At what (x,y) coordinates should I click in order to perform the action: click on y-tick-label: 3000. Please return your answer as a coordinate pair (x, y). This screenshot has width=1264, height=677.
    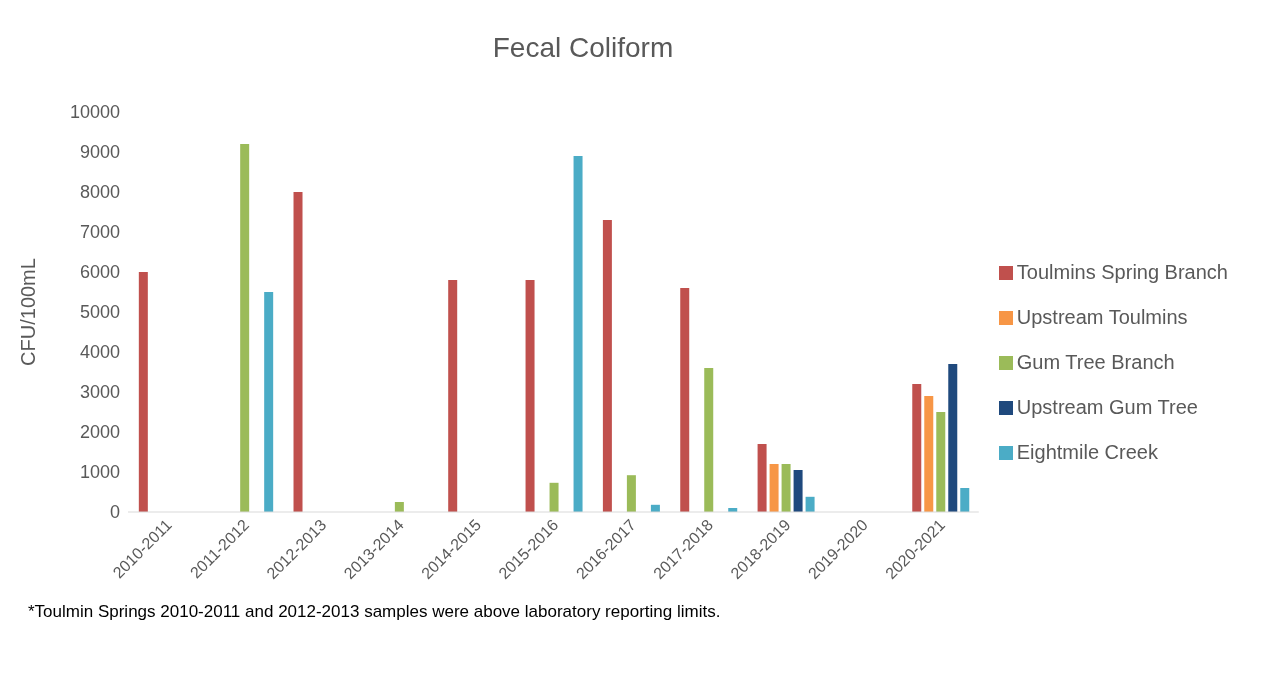
    Looking at the image, I should click on (99, 392).